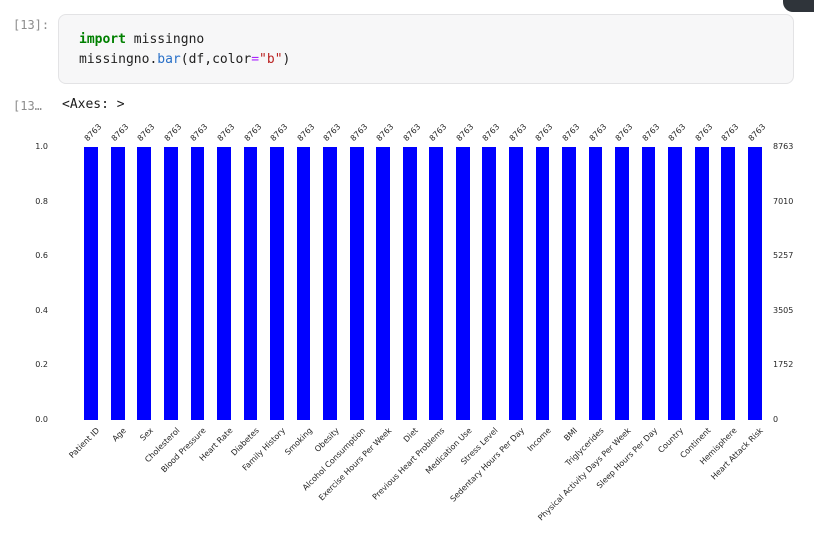 The height and width of the screenshot is (536, 814). Describe the element at coordinates (118, 59) in the screenshot. I see `code-token: missingno.` at that location.